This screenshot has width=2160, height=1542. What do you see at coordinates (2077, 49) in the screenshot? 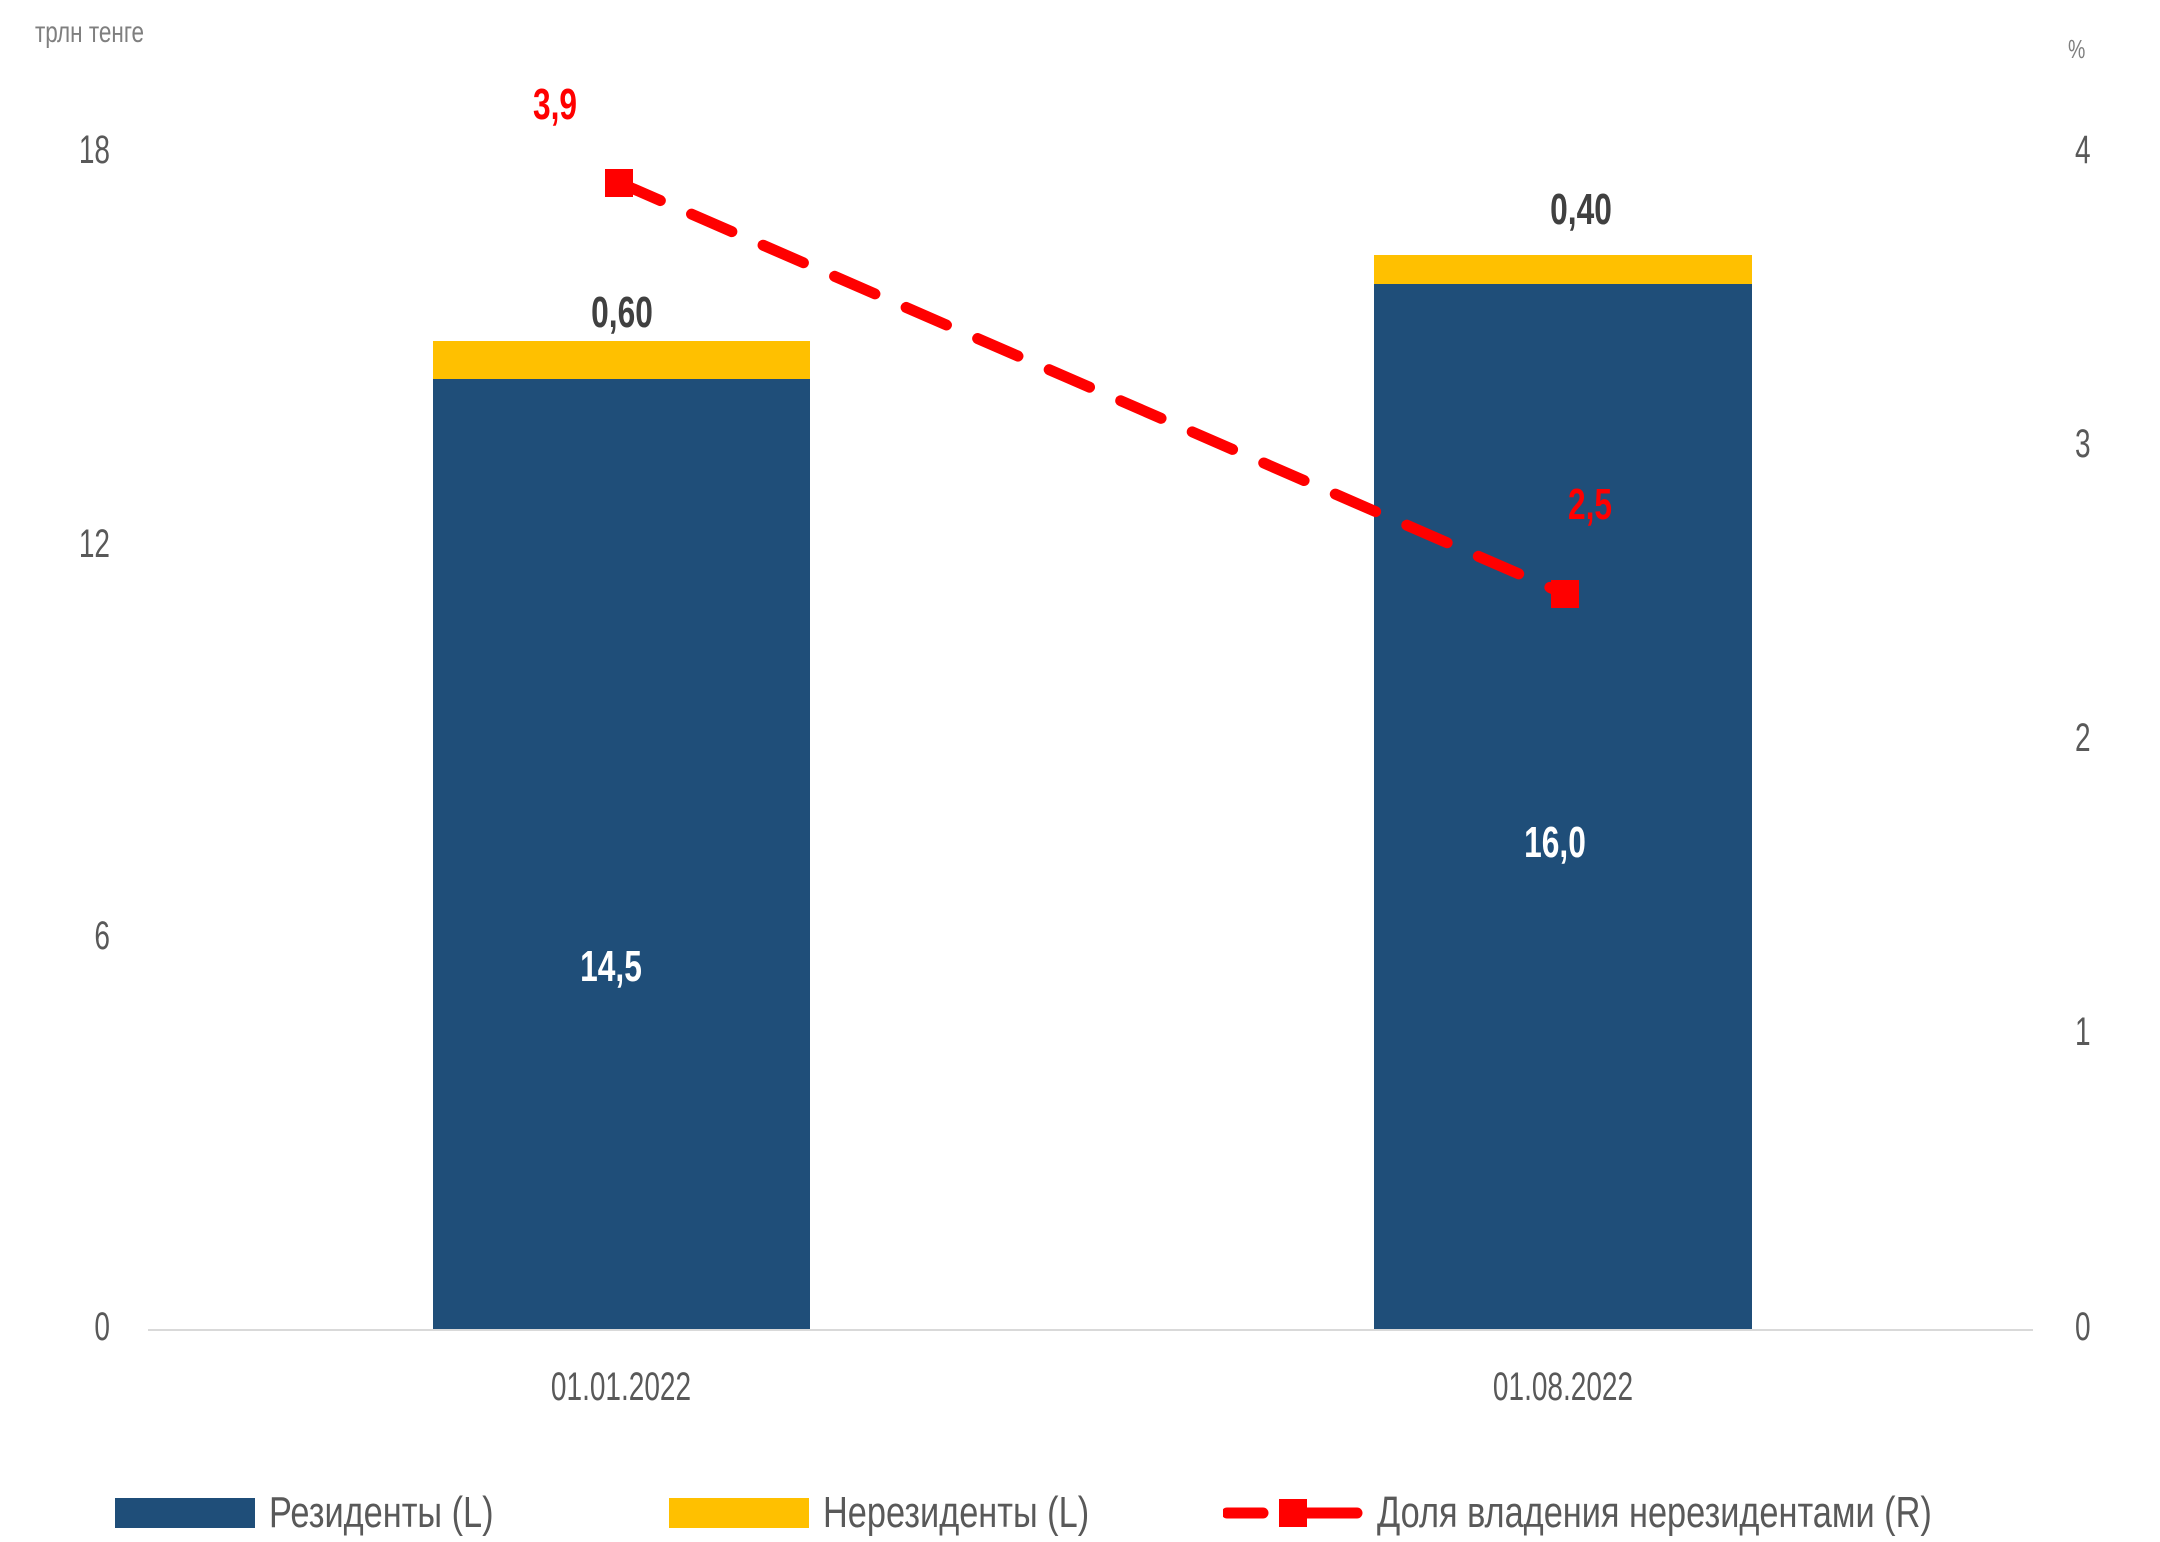
I see `right-axis-unit: %` at bounding box center [2077, 49].